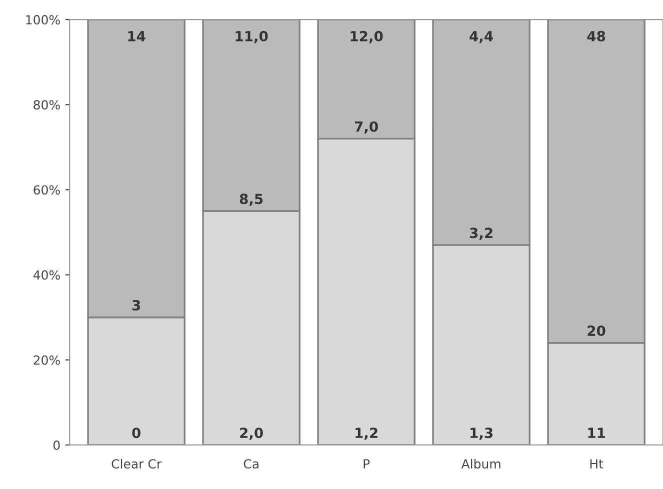 This screenshot has height=489, width=663. What do you see at coordinates (47, 190) in the screenshot?
I see `y-tick-label: 60%` at bounding box center [47, 190].